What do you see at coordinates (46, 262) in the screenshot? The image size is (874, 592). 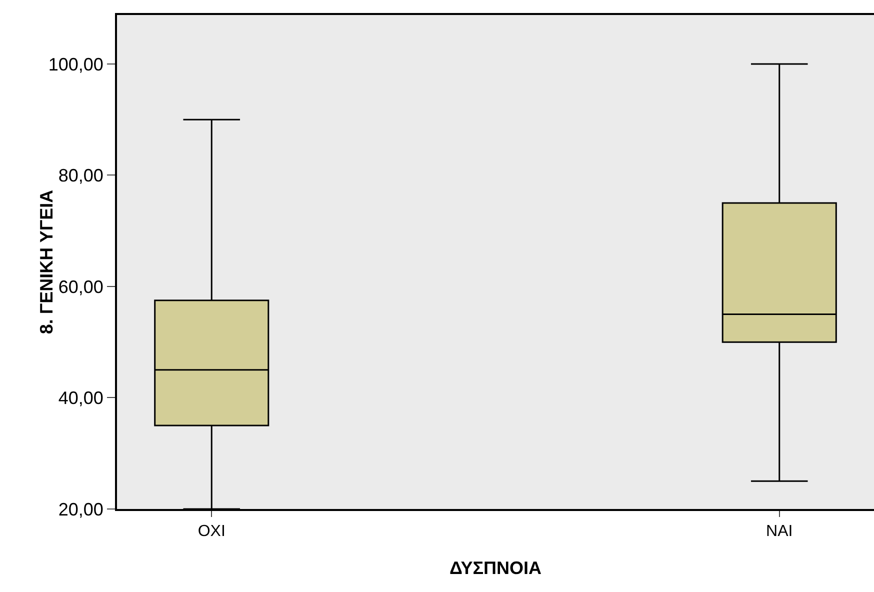 I see `y-axis-title: 8. ΓΕΝΙΚΗ ΥΓΕΙΑ` at bounding box center [46, 262].